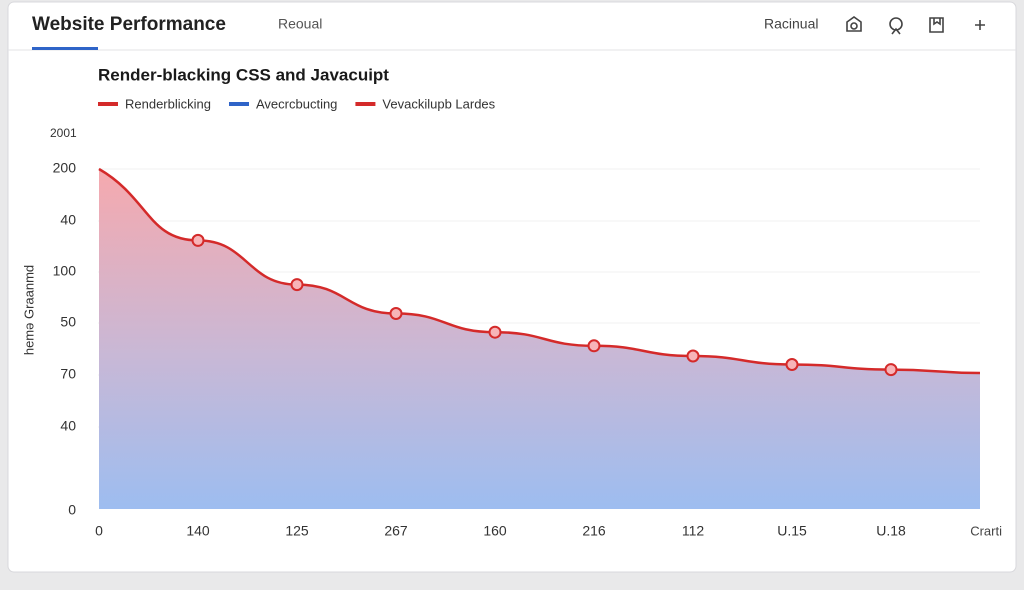 The width and height of the screenshot is (1024, 590). What do you see at coordinates (396, 531) in the screenshot?
I see `x-tick-label: 267` at bounding box center [396, 531].